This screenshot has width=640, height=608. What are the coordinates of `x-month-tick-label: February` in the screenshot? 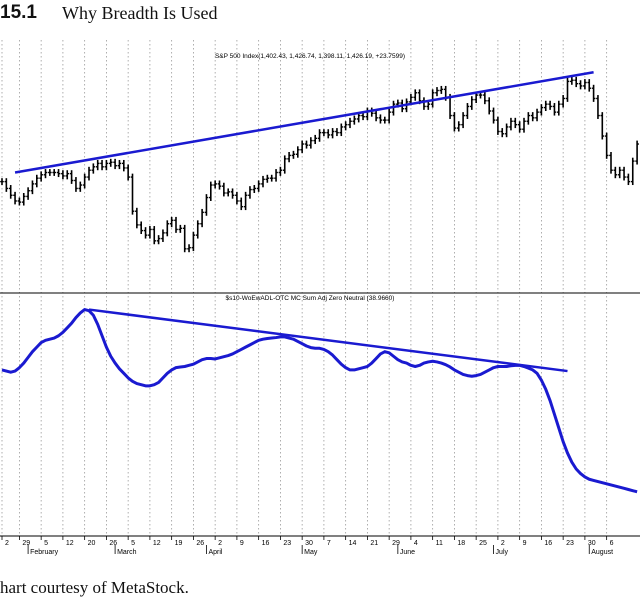 It's located at (44, 552).